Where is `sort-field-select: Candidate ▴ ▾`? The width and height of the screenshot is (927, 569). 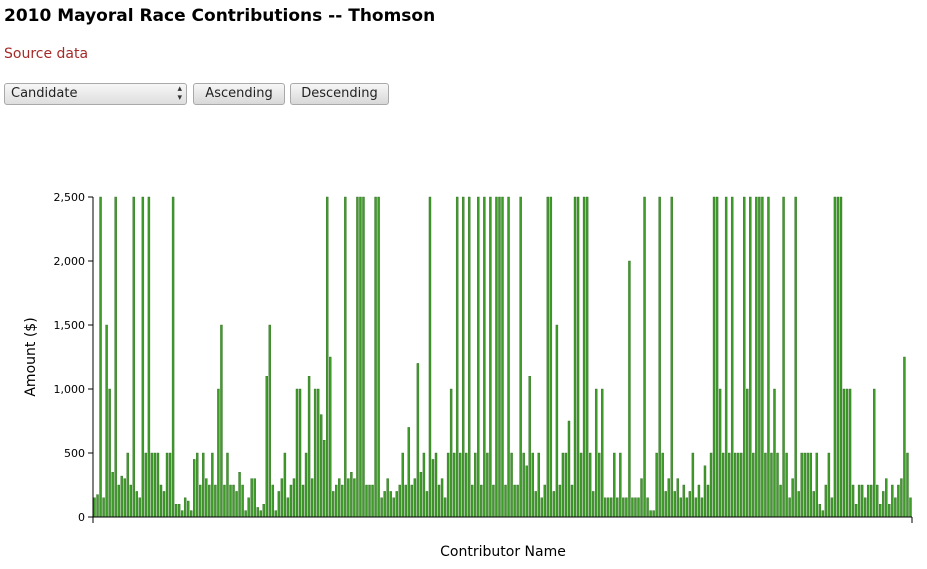
sort-field-select: Candidate ▴ ▾ is located at coordinates (95, 94).